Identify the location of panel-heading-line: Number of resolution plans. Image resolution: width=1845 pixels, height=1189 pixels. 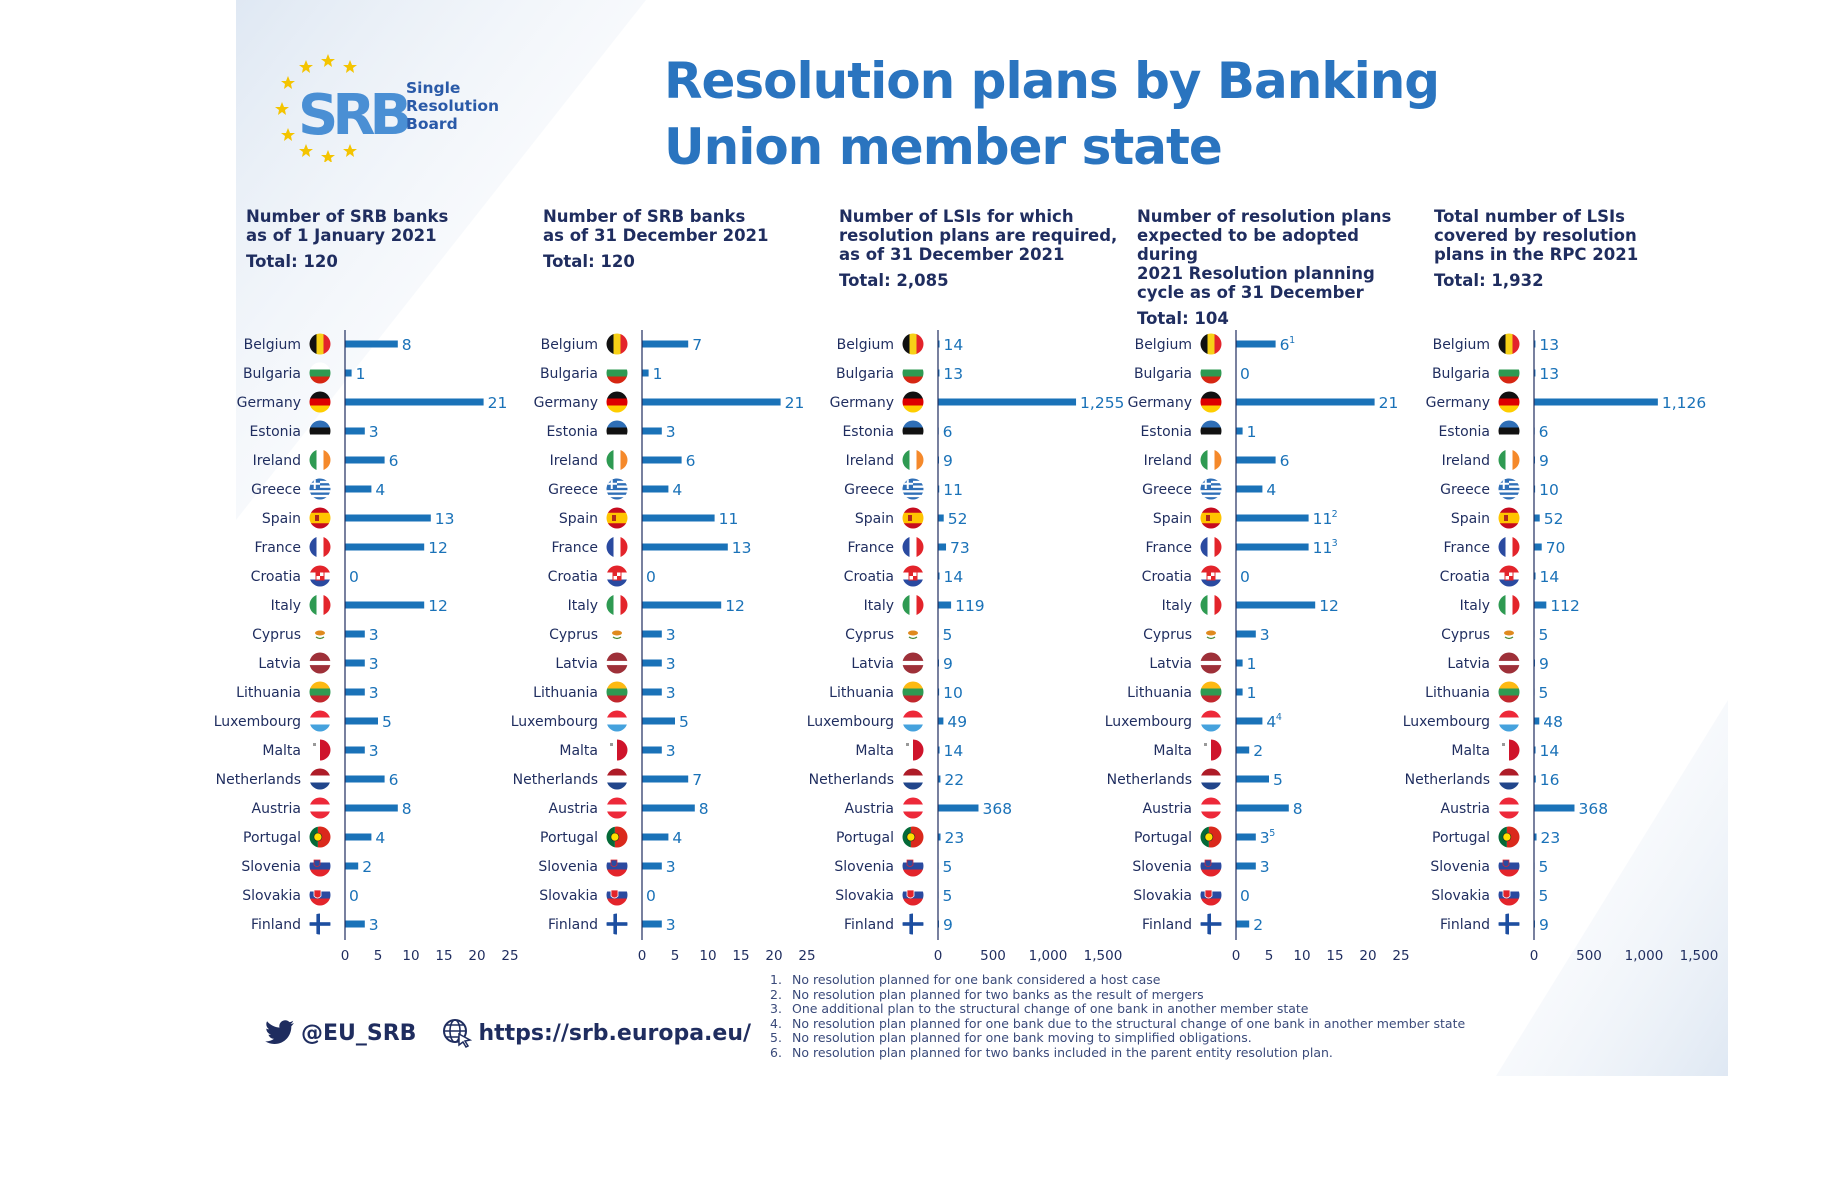
(1264, 216).